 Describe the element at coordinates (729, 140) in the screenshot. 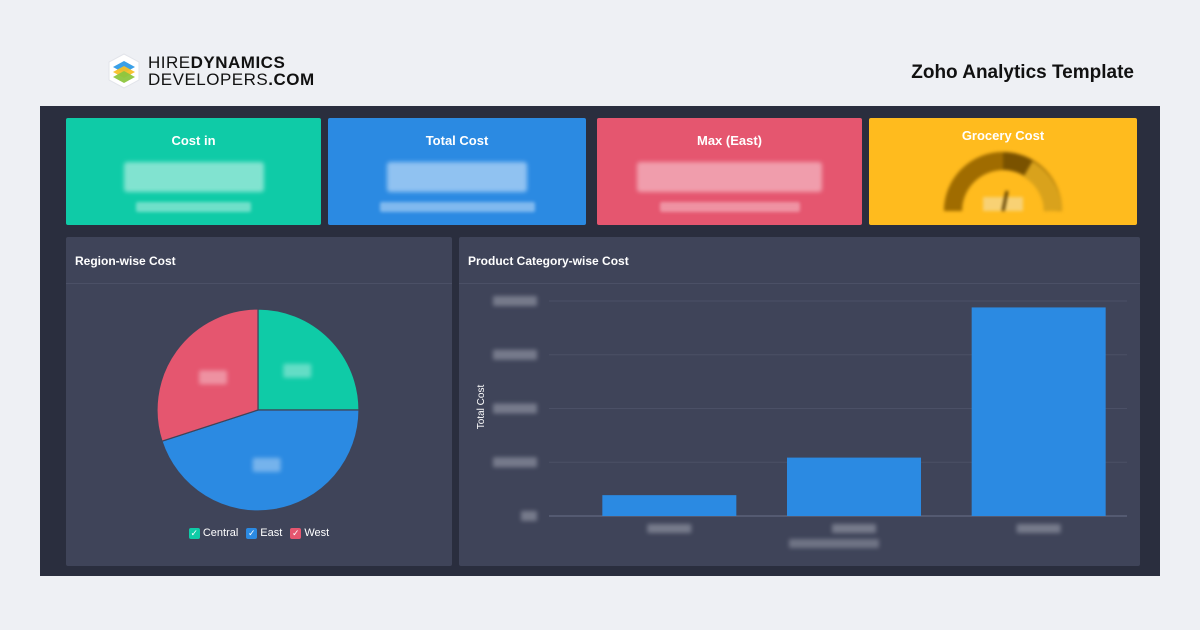

I see `kpi-title: Max (East)` at that location.